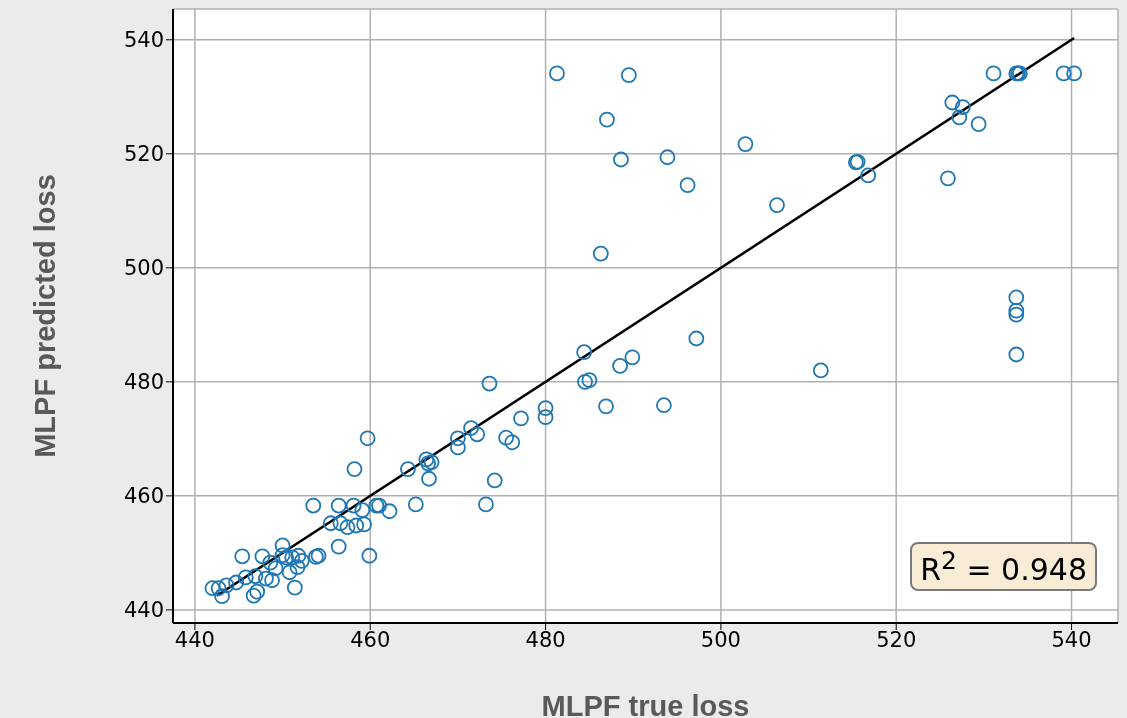  I want to click on y-tick-label: 520, so click(143, 154).